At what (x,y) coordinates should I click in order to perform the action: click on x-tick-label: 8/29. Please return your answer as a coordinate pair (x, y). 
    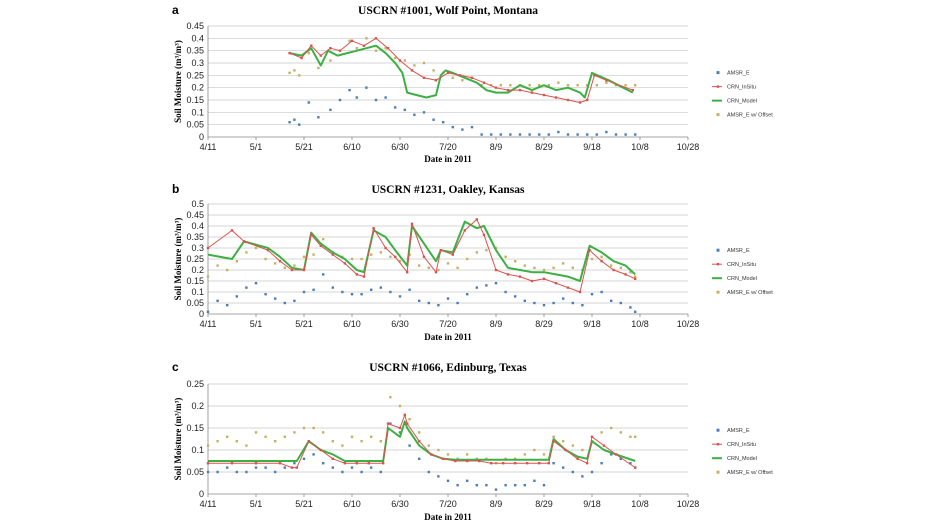
    Looking at the image, I should click on (544, 504).